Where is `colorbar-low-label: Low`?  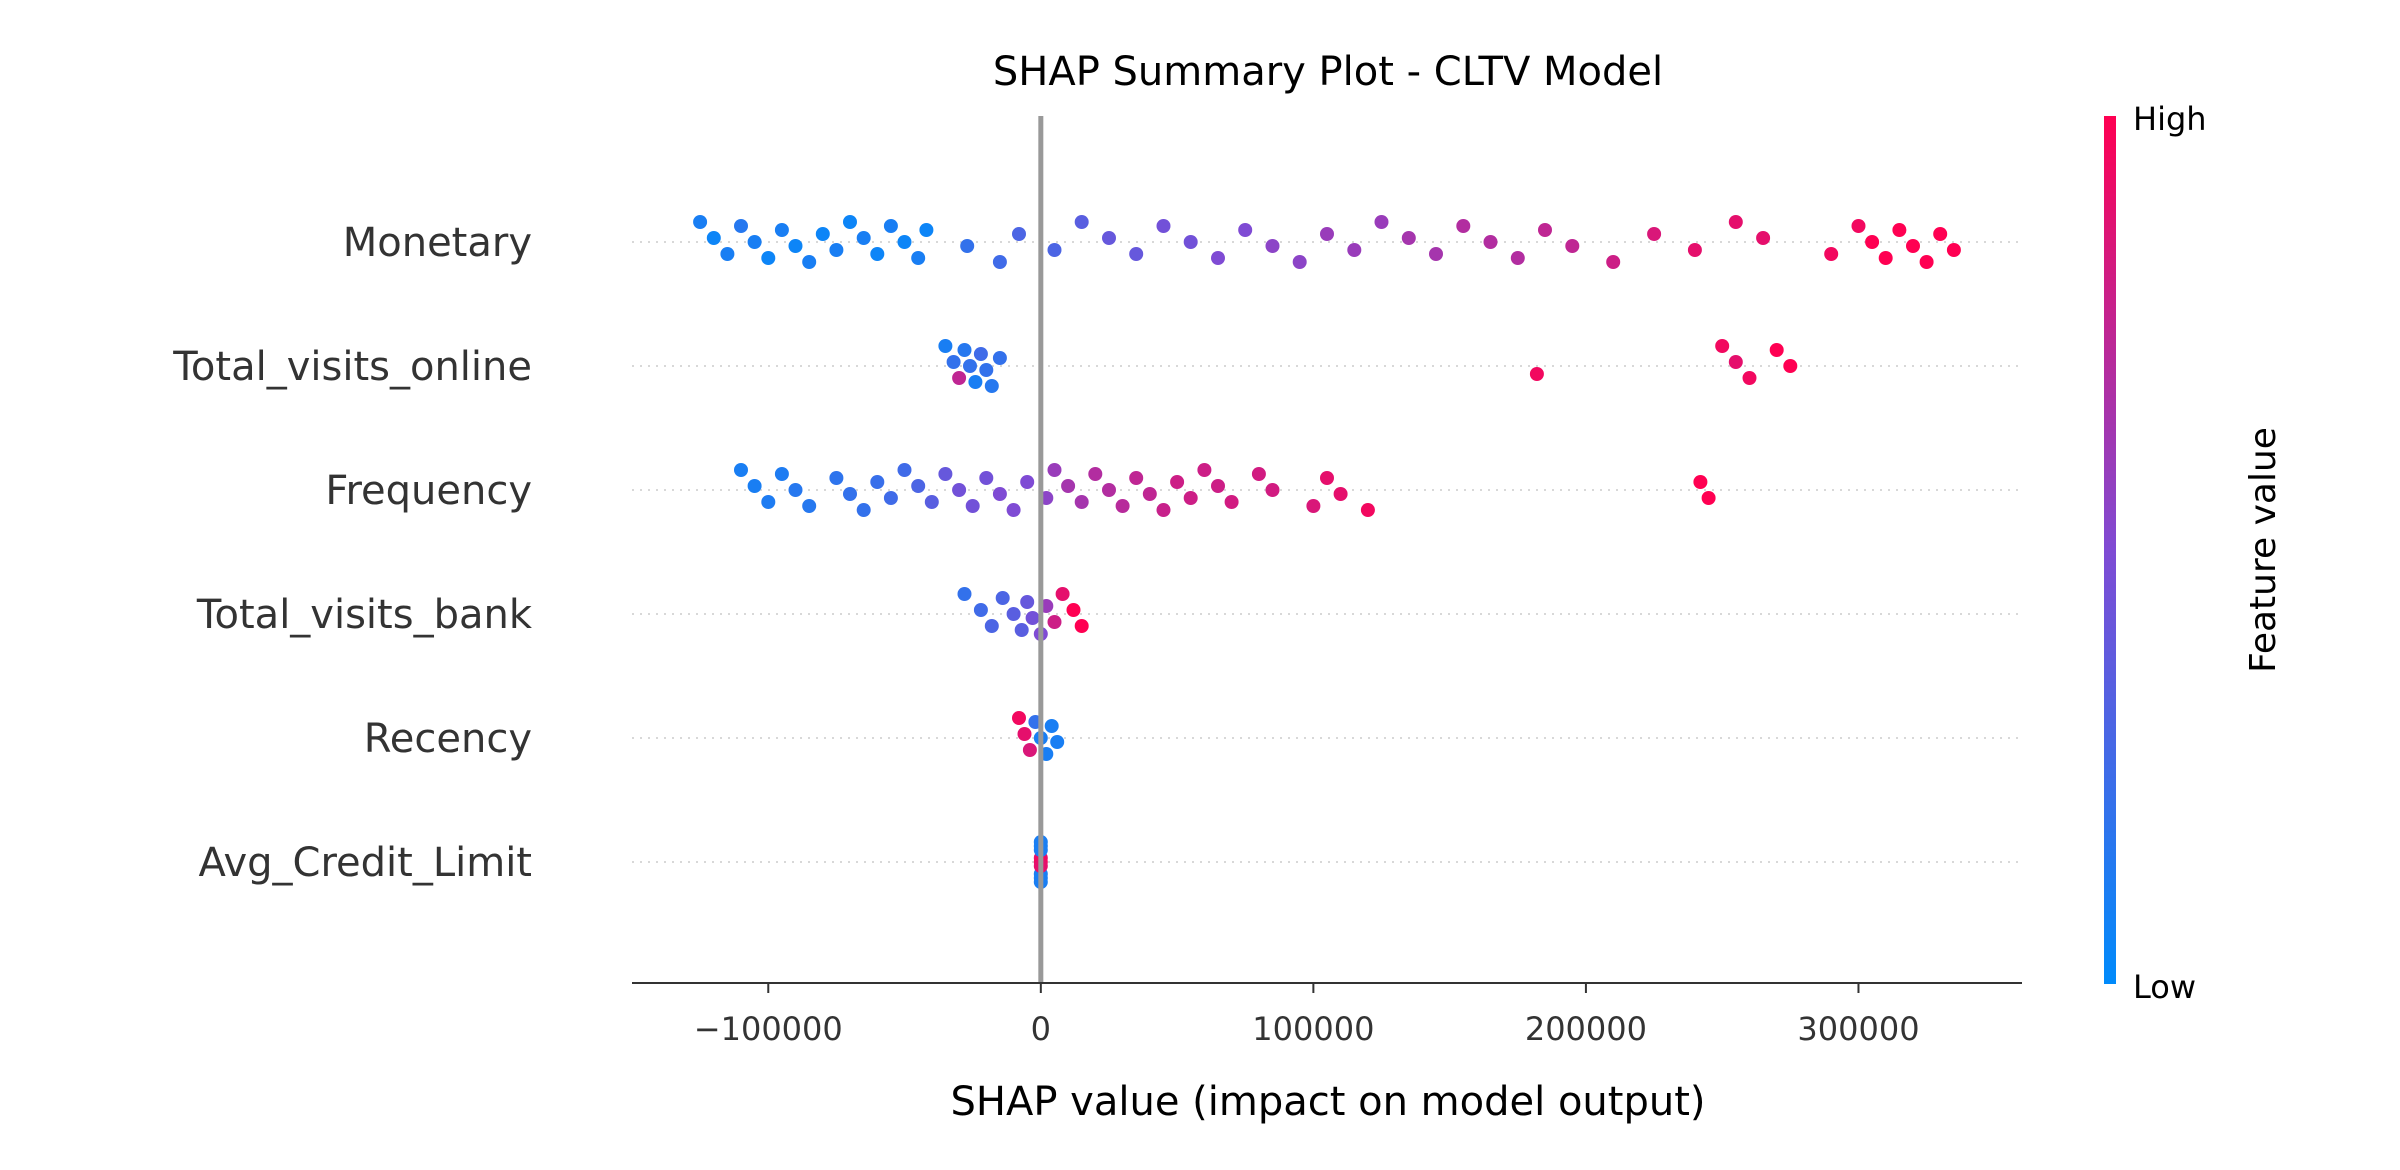
colorbar-low-label: Low is located at coordinates (2164, 987).